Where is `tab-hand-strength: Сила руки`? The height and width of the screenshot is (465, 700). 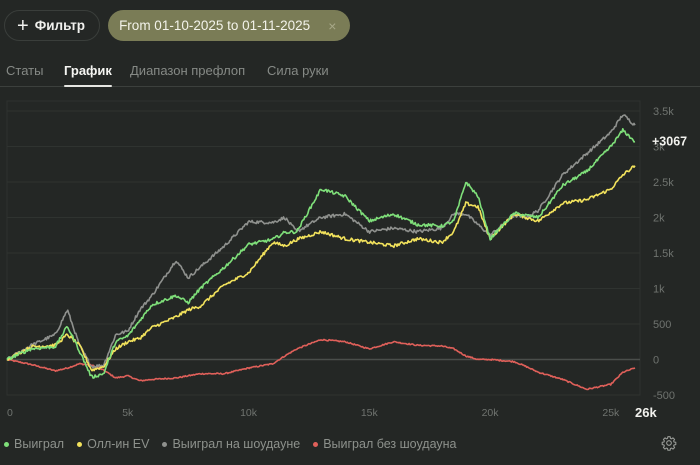 tab-hand-strength: Сила руки is located at coordinates (298, 70).